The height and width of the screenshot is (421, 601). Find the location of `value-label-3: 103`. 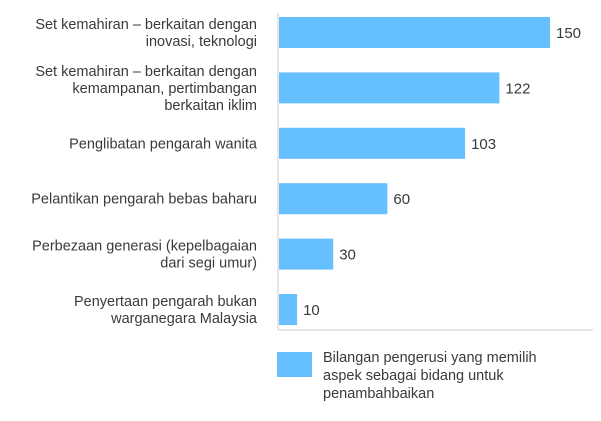

value-label-3: 103 is located at coordinates (483, 144).